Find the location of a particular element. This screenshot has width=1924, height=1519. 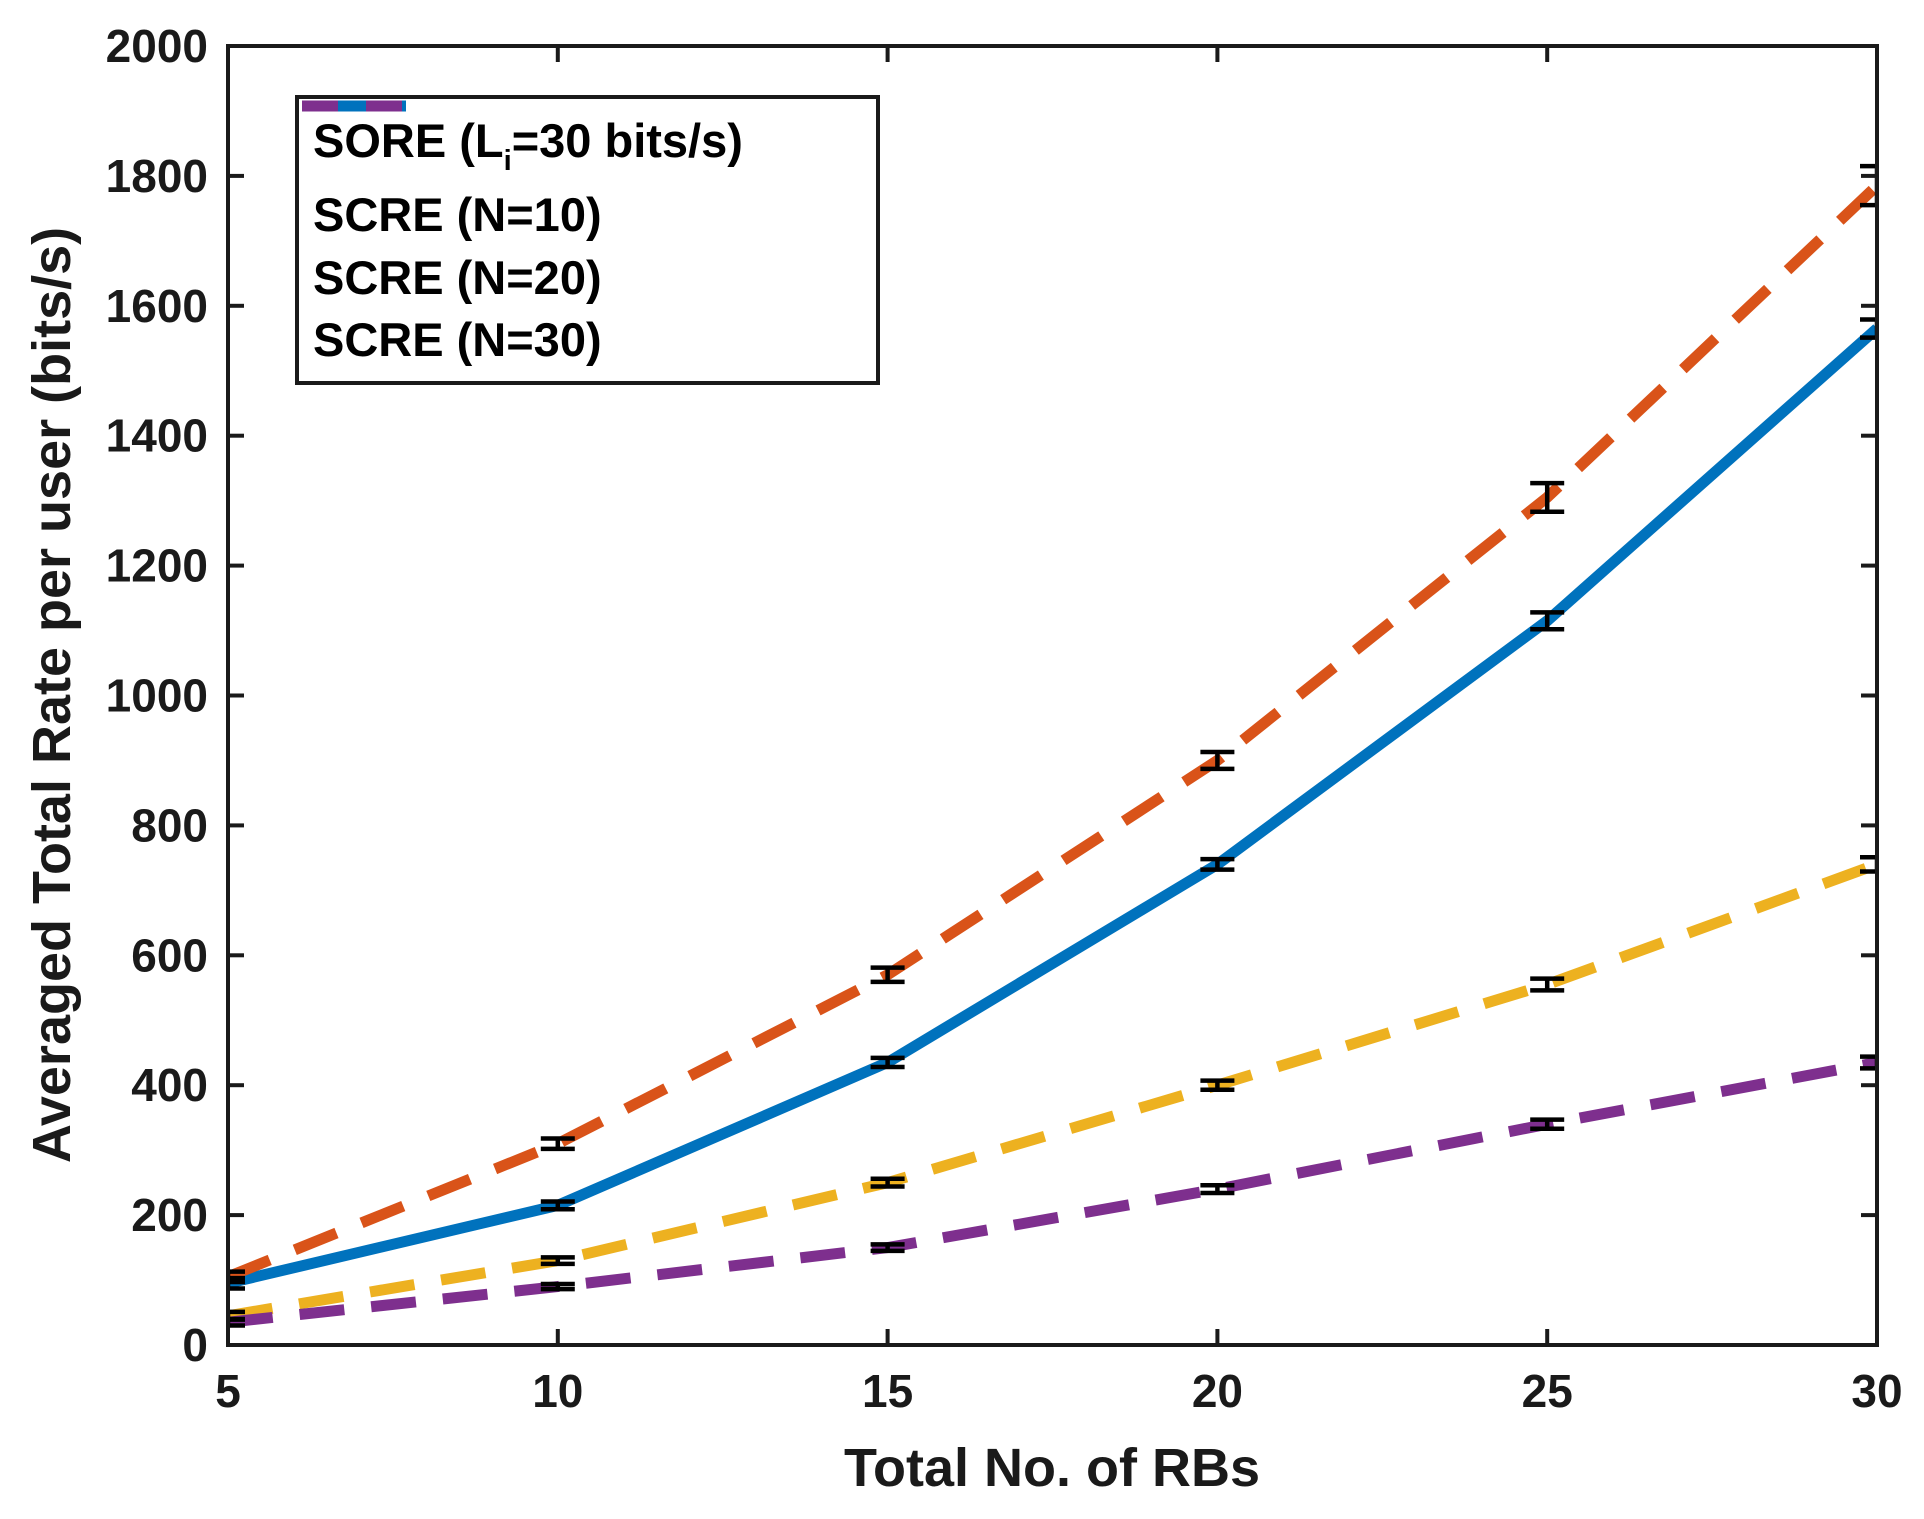

y-tick-label: 0 is located at coordinates (195, 1345).